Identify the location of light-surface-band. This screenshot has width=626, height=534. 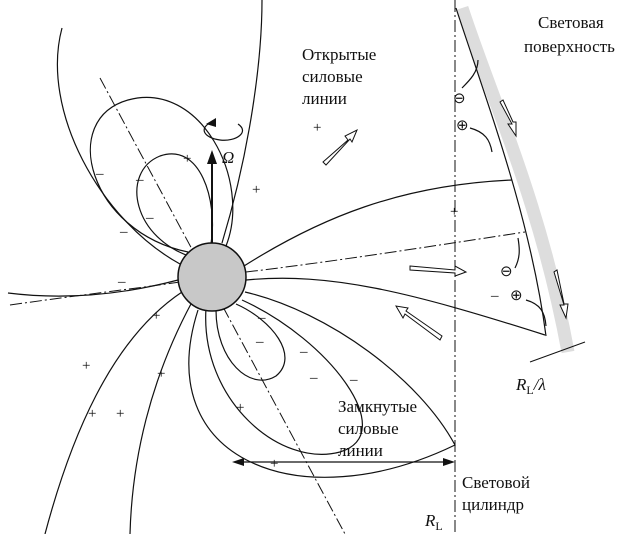
(515, 179).